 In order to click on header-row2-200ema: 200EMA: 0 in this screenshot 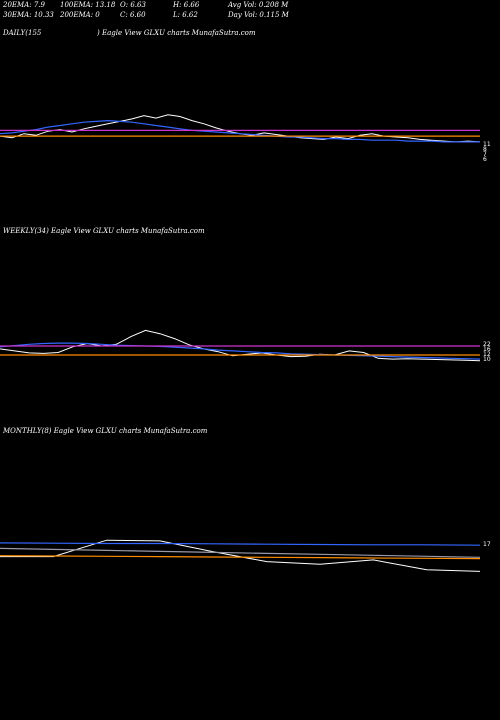, I will do `click(80, 15)`.